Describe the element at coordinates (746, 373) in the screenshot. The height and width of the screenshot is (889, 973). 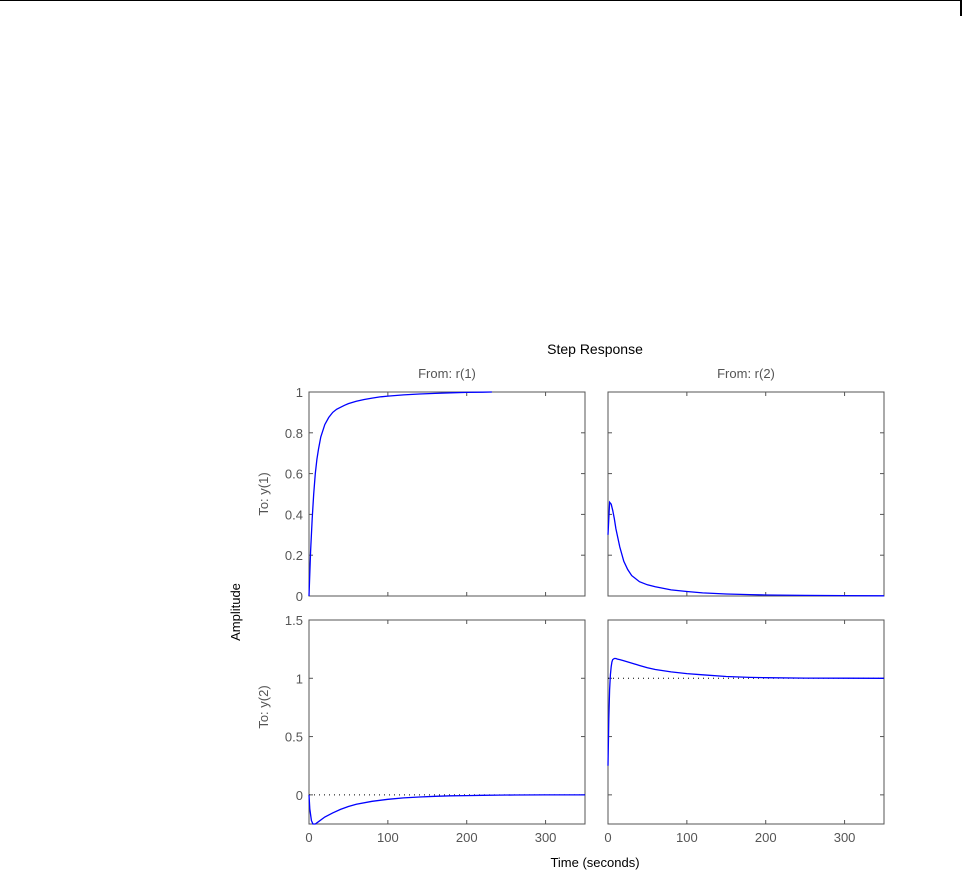
I see `column-title-r2: From: r(2)` at that location.